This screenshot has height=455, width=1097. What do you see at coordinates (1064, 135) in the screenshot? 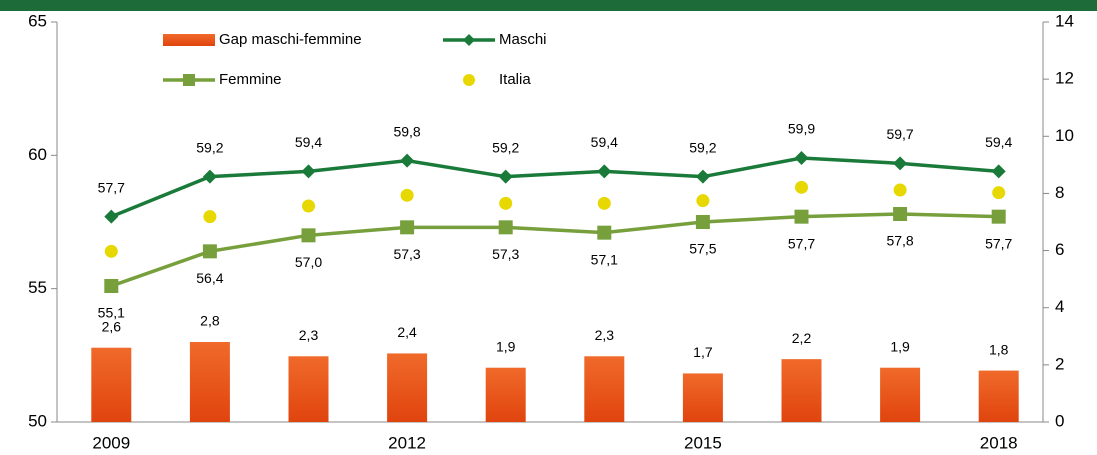
I see `y2-tick-label: 10` at bounding box center [1064, 135].